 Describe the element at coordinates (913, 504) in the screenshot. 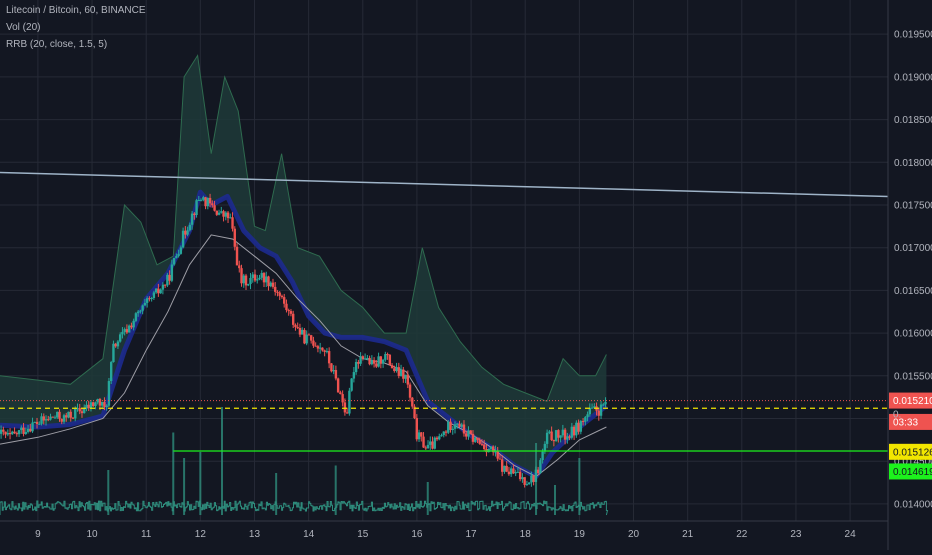

I see `y-tick-label: 0.014000` at that location.